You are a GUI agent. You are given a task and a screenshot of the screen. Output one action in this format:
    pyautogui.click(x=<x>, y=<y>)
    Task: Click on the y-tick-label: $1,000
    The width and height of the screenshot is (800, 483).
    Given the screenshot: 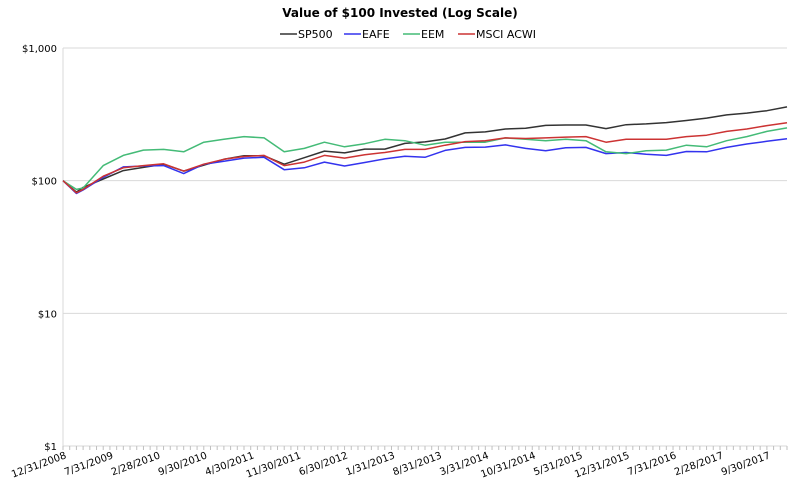 What is the action you would take?
    pyautogui.click(x=39, y=49)
    